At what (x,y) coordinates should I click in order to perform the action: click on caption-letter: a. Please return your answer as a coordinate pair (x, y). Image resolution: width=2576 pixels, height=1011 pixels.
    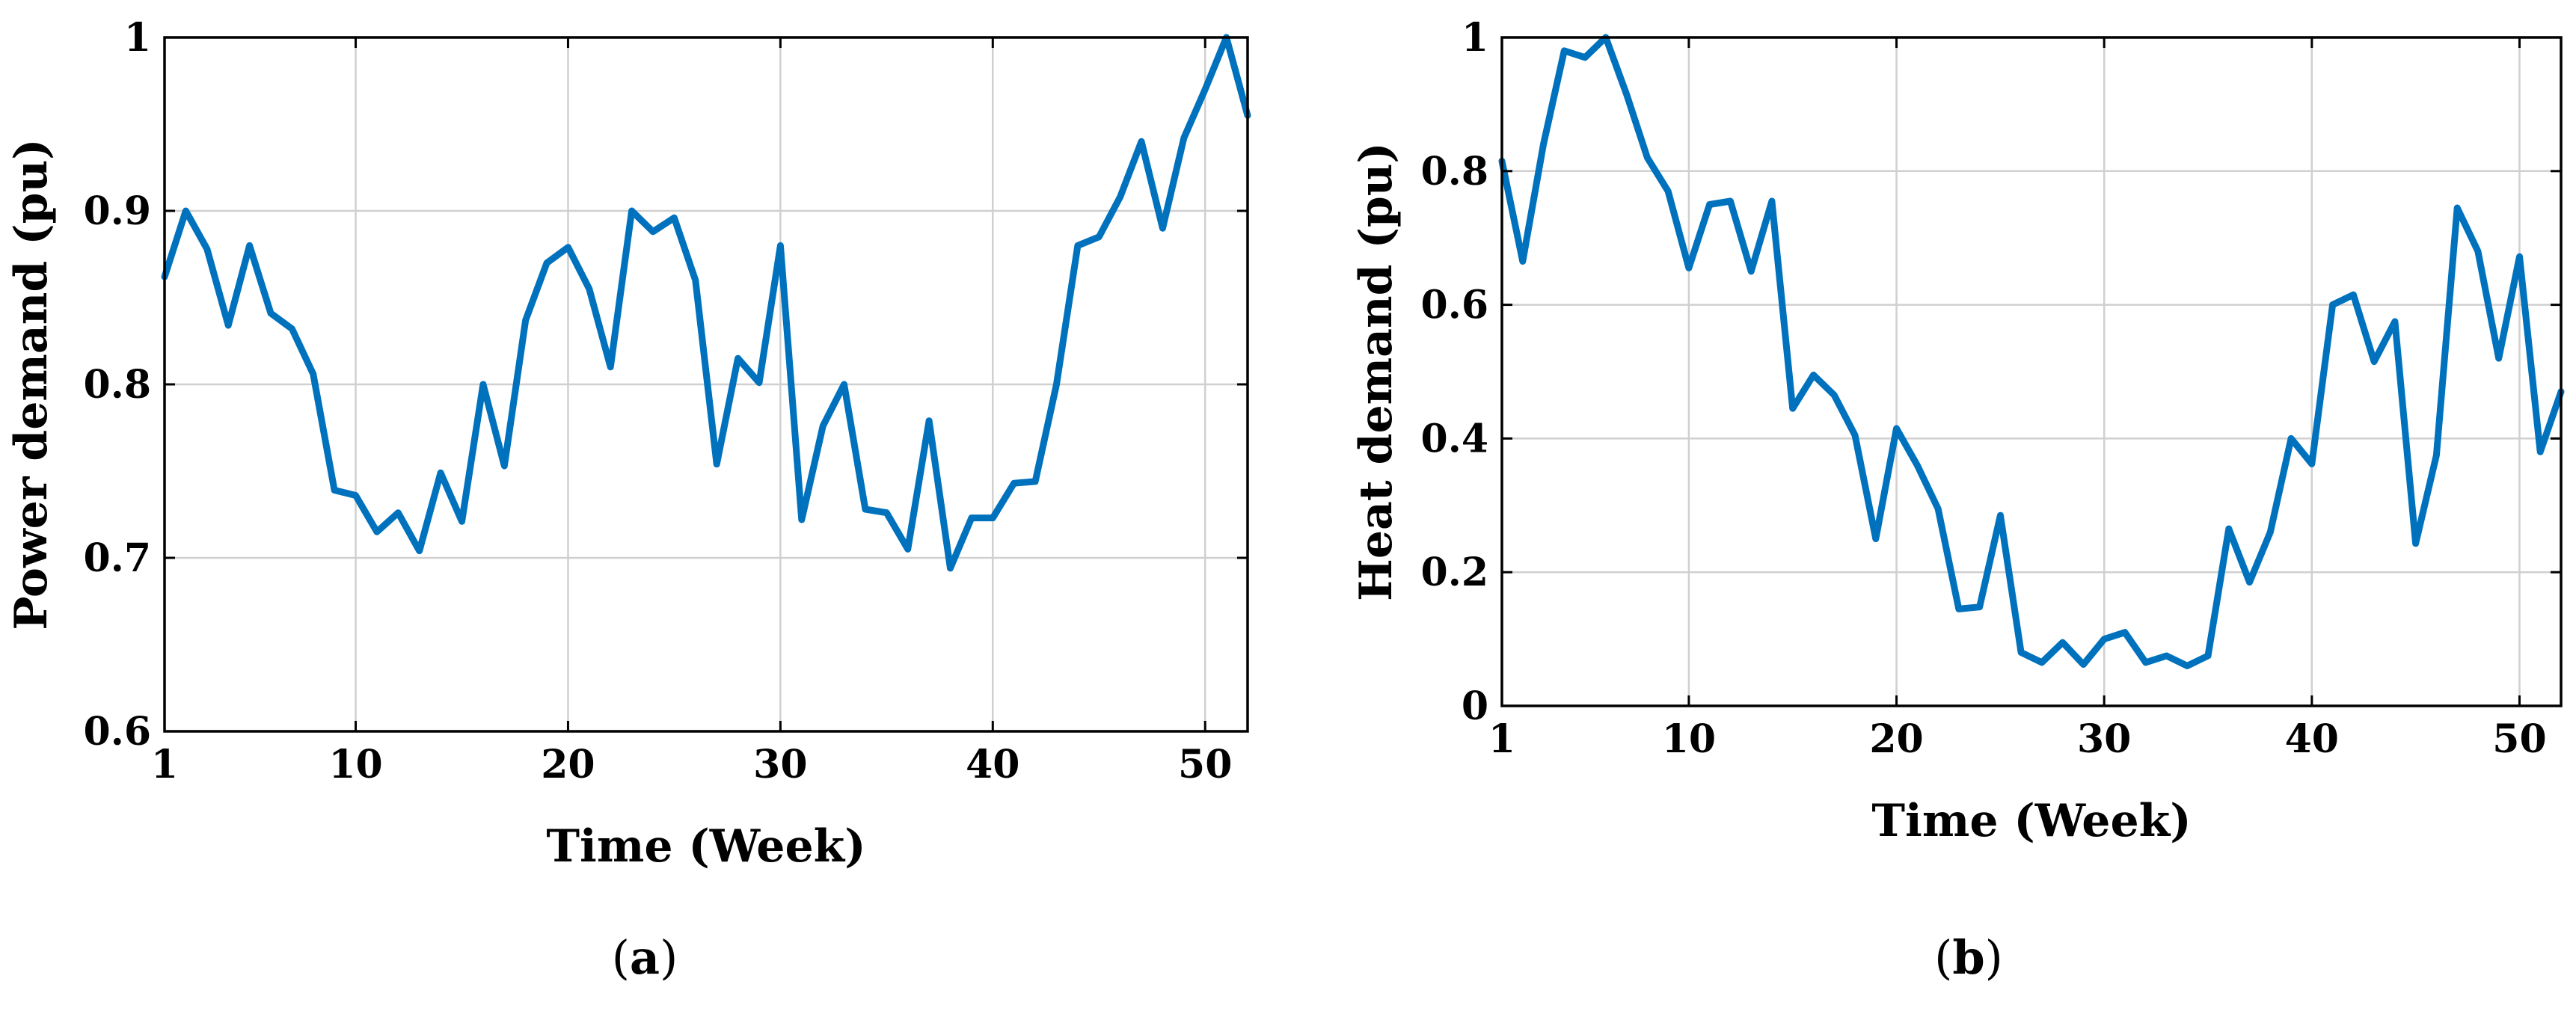
    Looking at the image, I should click on (645, 957).